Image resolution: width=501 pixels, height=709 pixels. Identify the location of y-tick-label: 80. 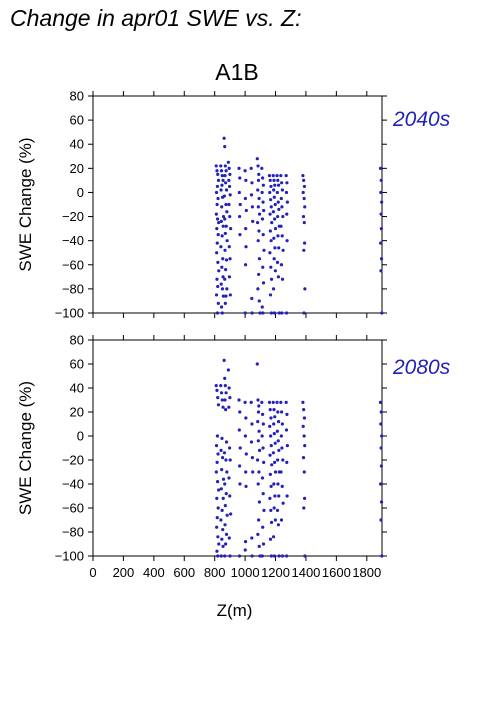
(77, 96).